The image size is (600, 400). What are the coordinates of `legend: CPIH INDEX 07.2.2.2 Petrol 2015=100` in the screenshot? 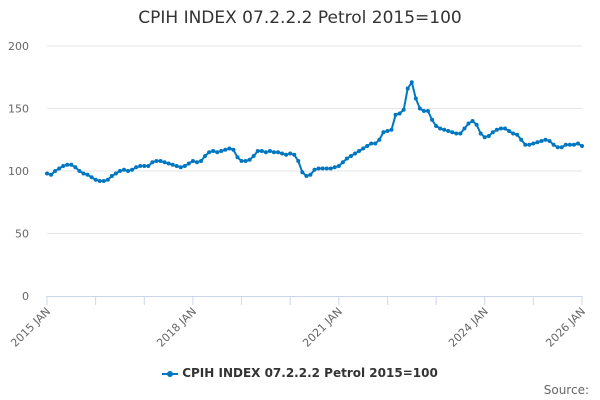 It's located at (300, 373).